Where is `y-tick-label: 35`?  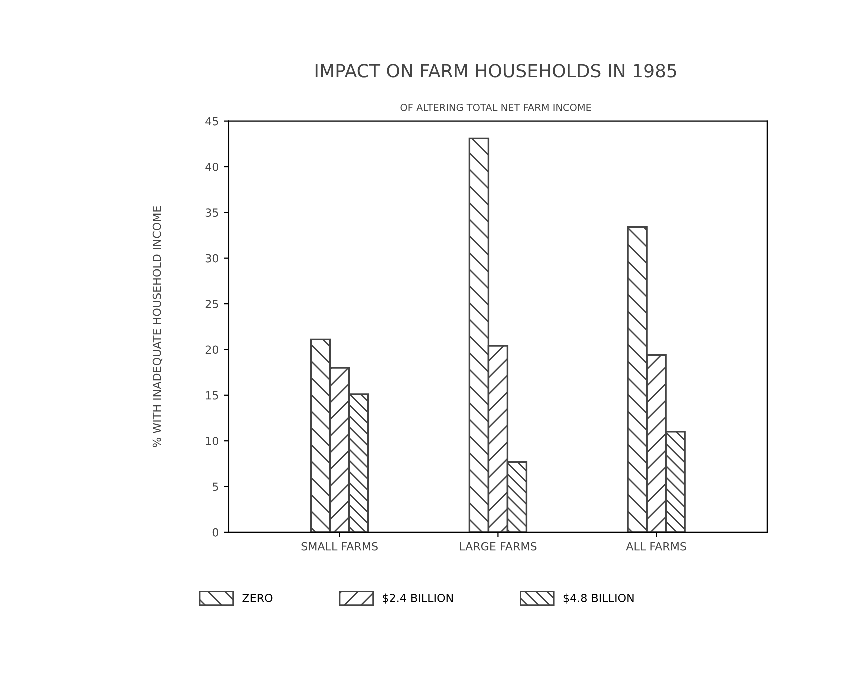 y-tick-label: 35 is located at coordinates (212, 213).